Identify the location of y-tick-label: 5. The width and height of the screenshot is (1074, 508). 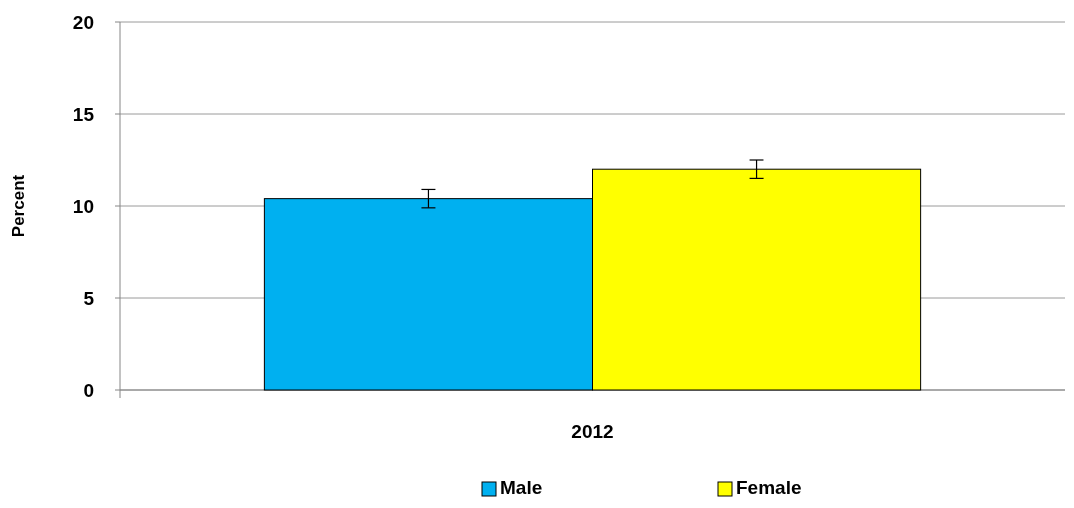
(89, 298).